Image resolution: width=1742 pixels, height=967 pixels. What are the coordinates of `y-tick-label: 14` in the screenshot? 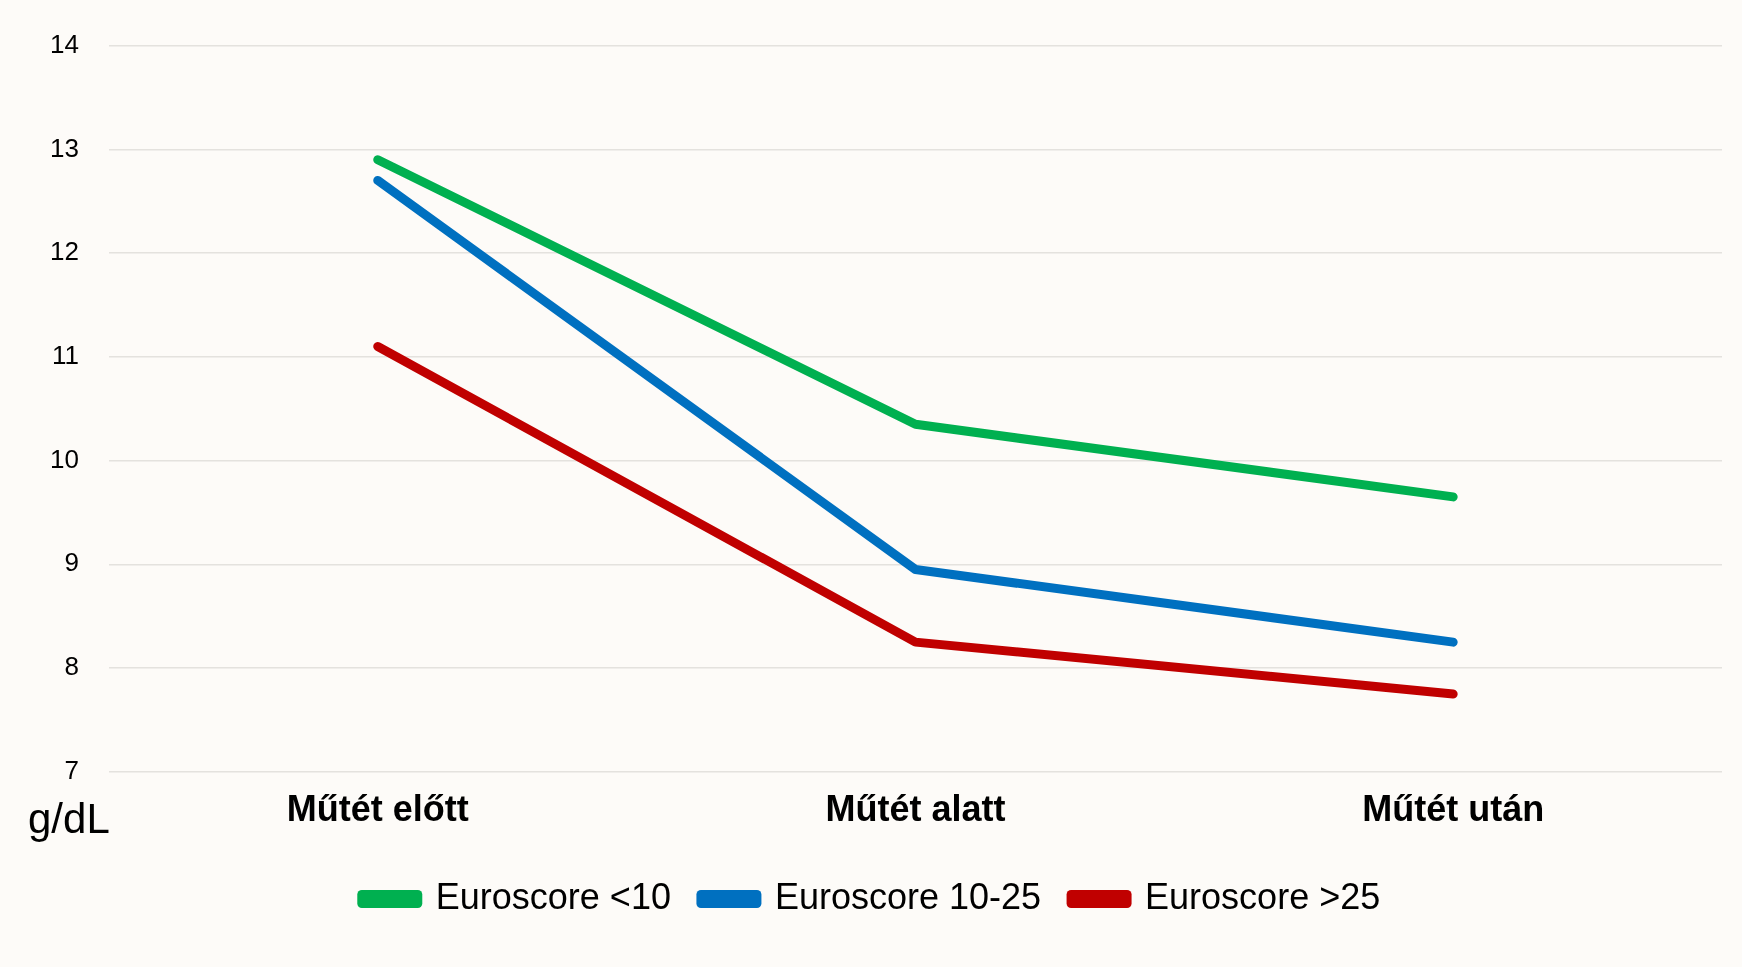 It's located at (64, 43).